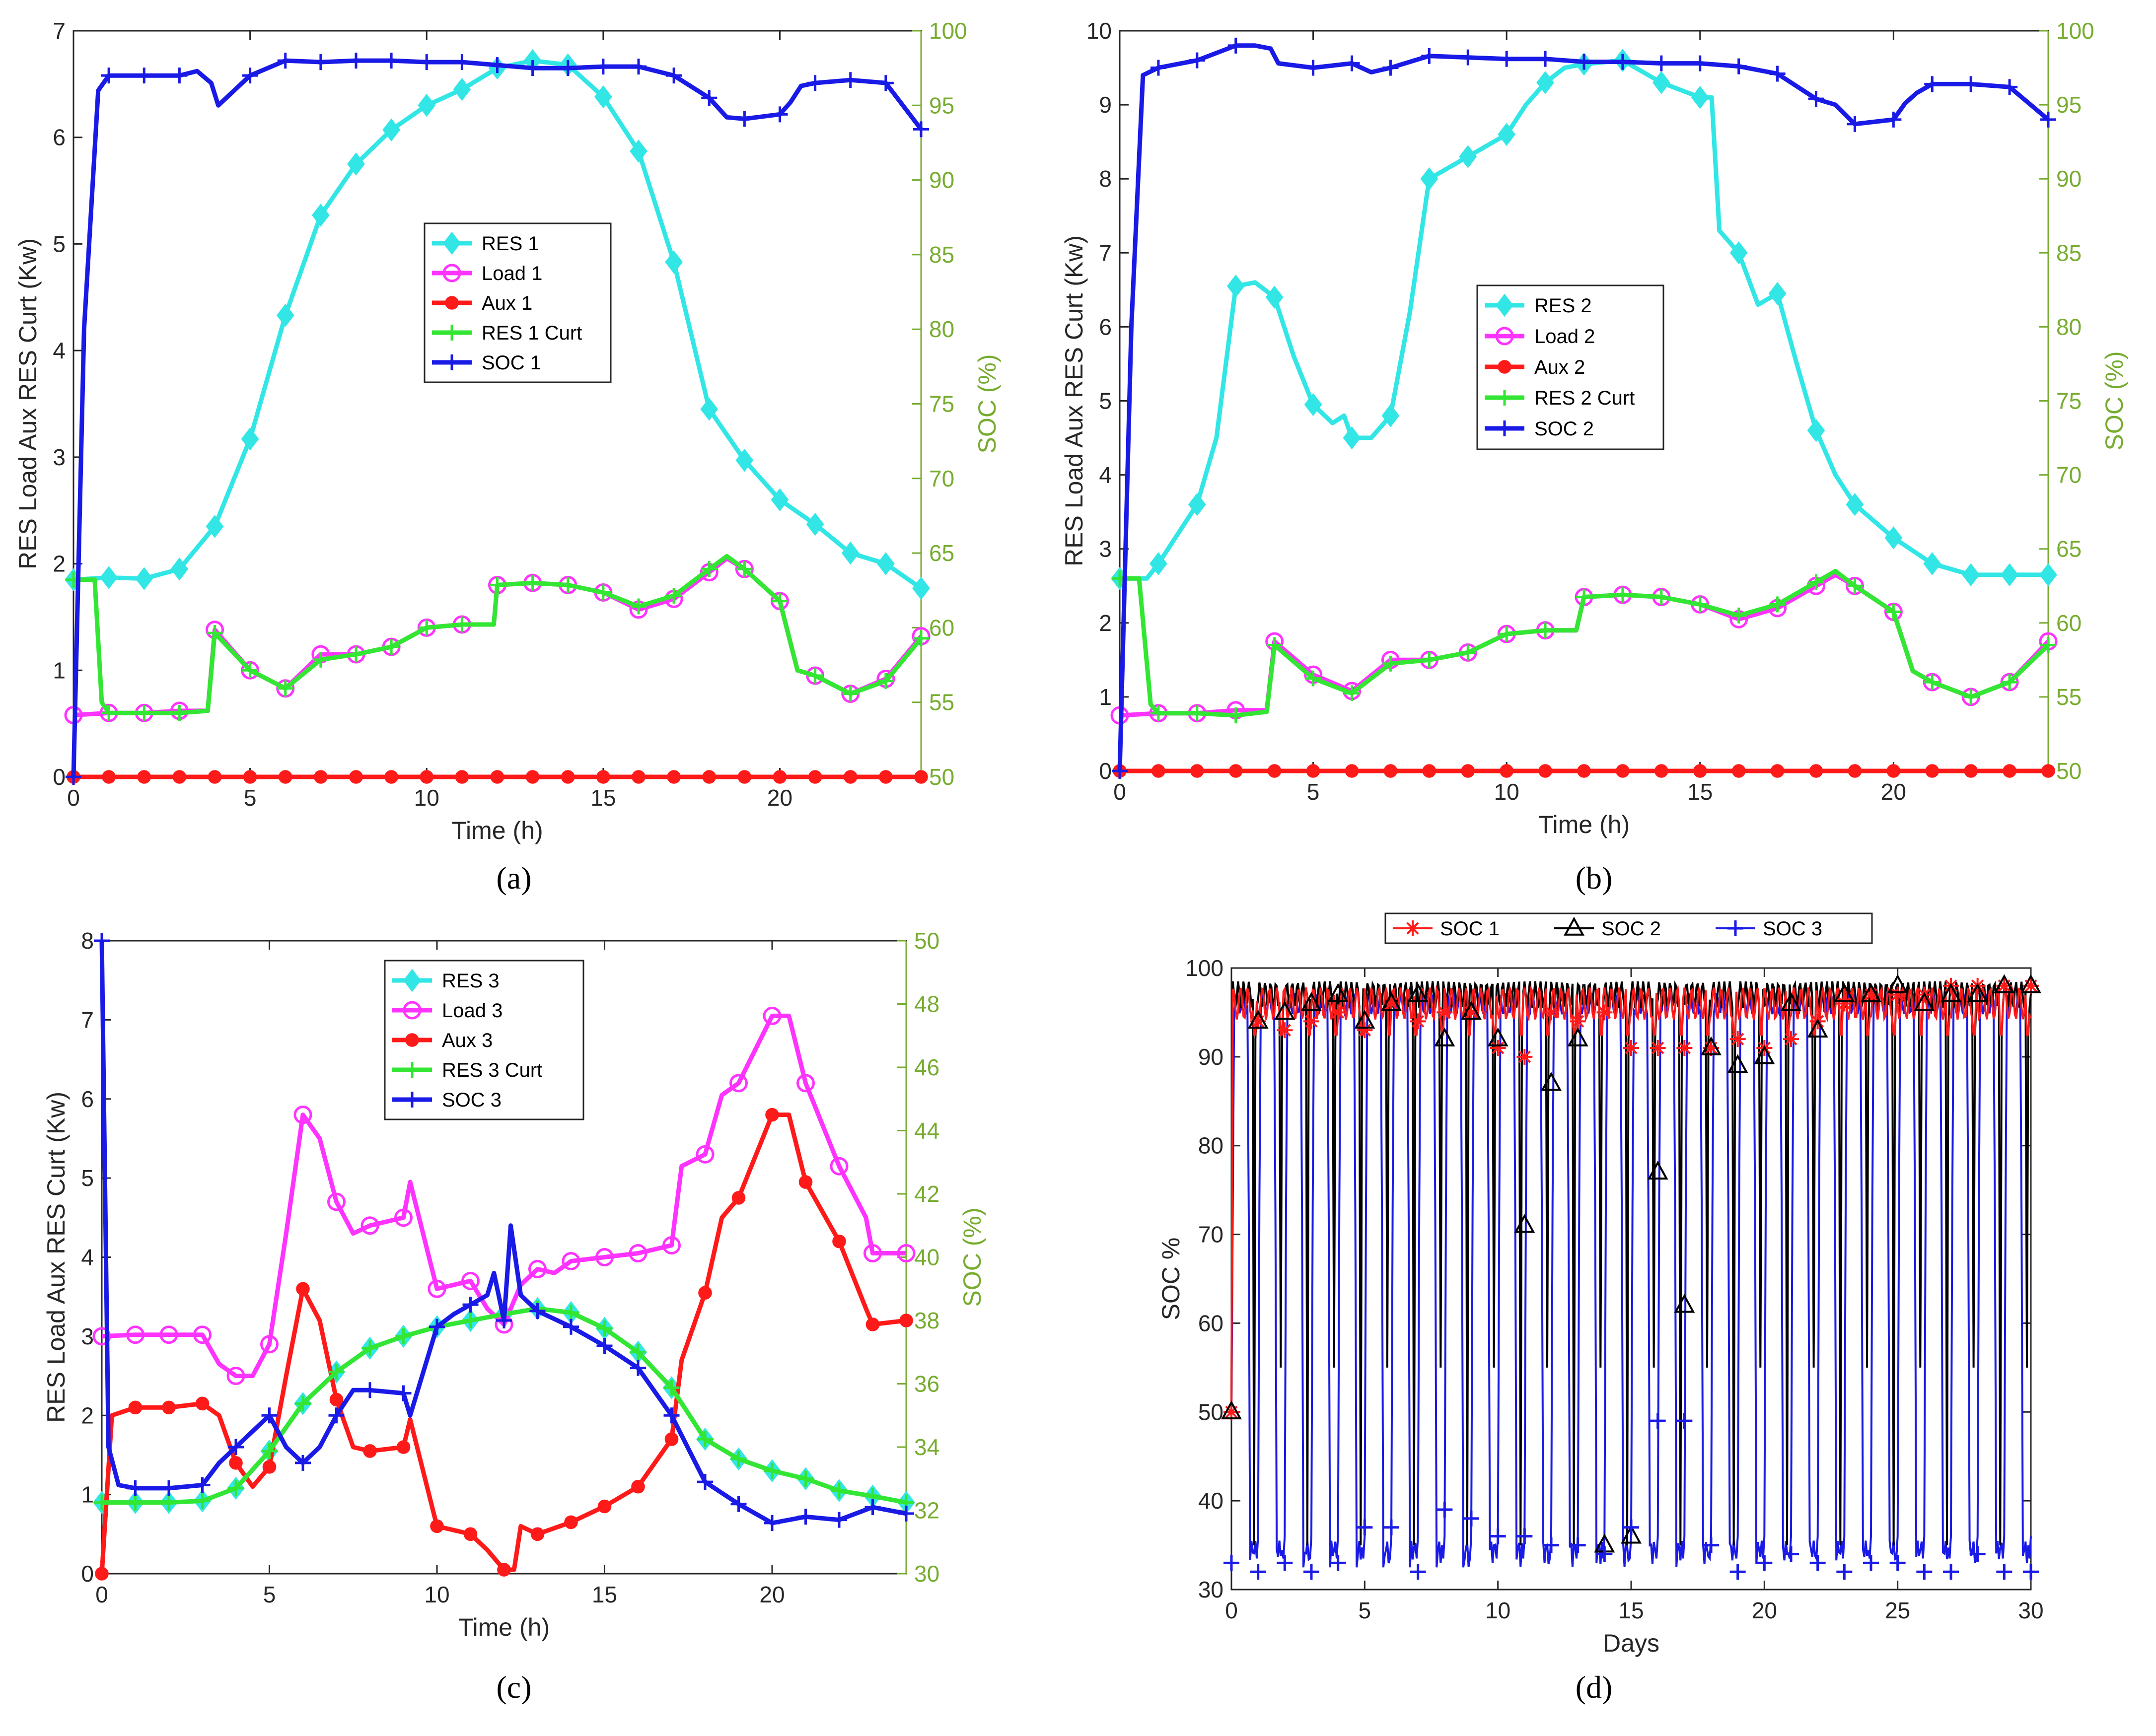 The image size is (2156, 1736). What do you see at coordinates (941, 553) in the screenshot?
I see `y2-tick-label: 65` at bounding box center [941, 553].